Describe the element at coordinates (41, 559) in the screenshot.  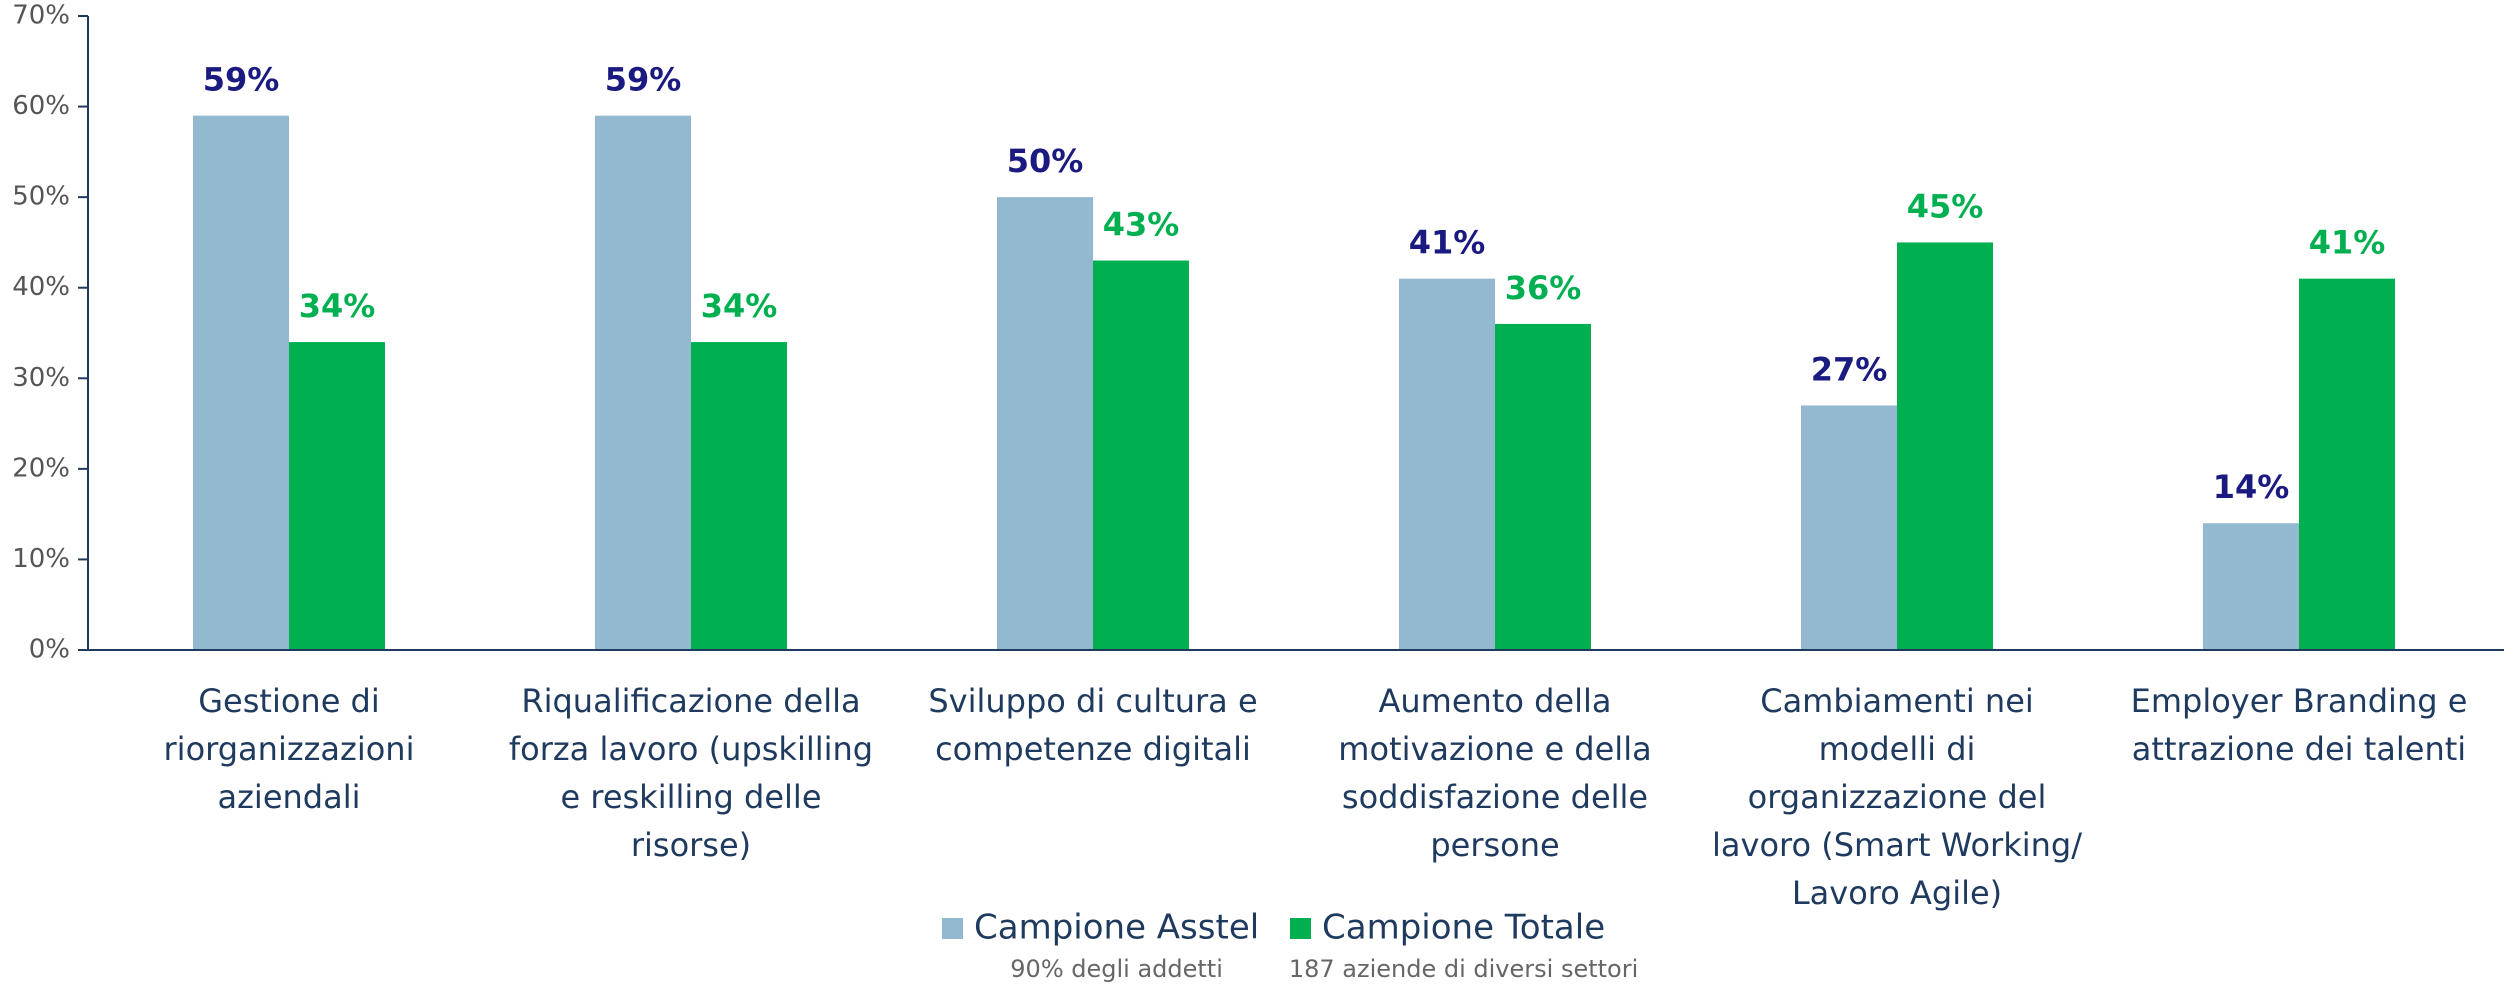
I see `y-tick-label: 10%` at that location.